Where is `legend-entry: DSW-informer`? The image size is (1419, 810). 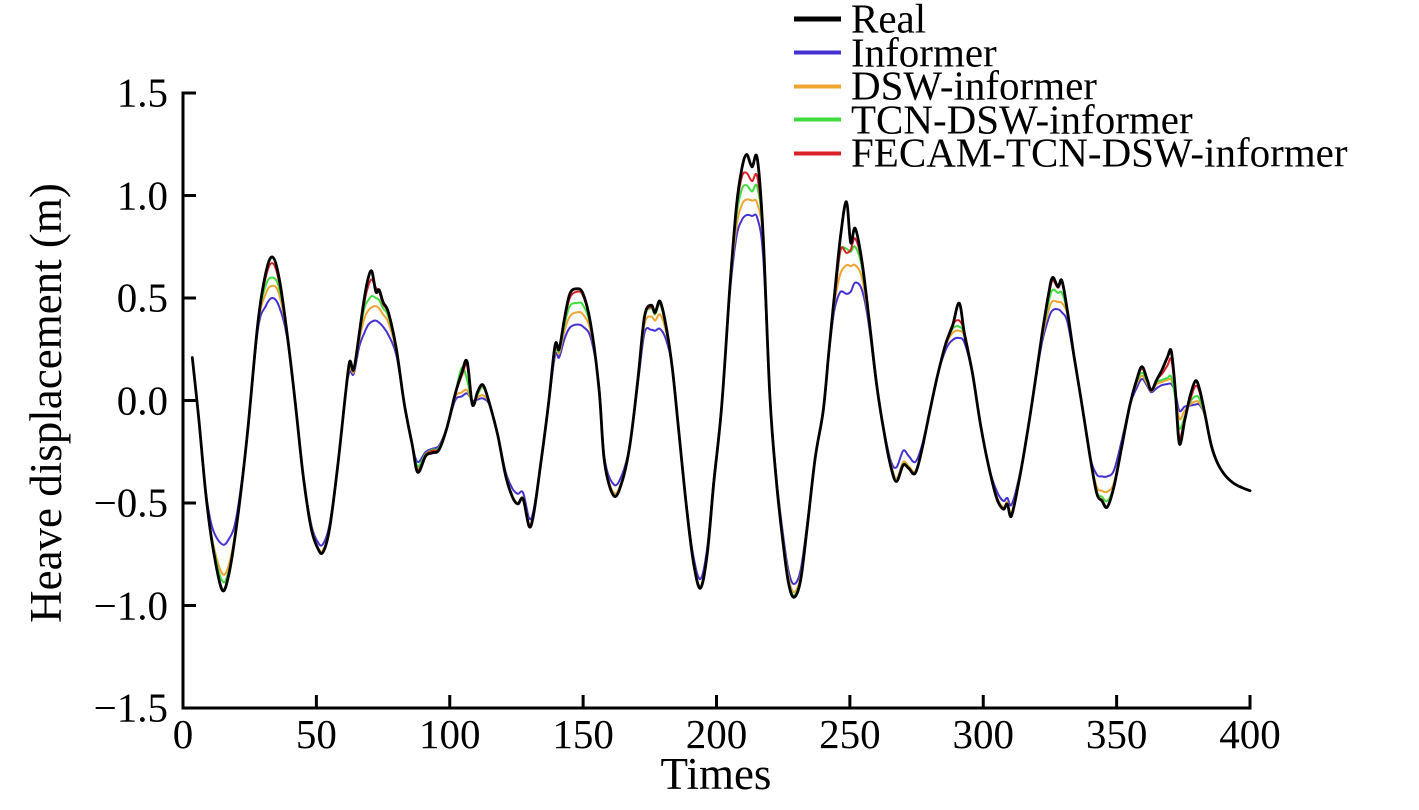
legend-entry: DSW-informer is located at coordinates (945, 85).